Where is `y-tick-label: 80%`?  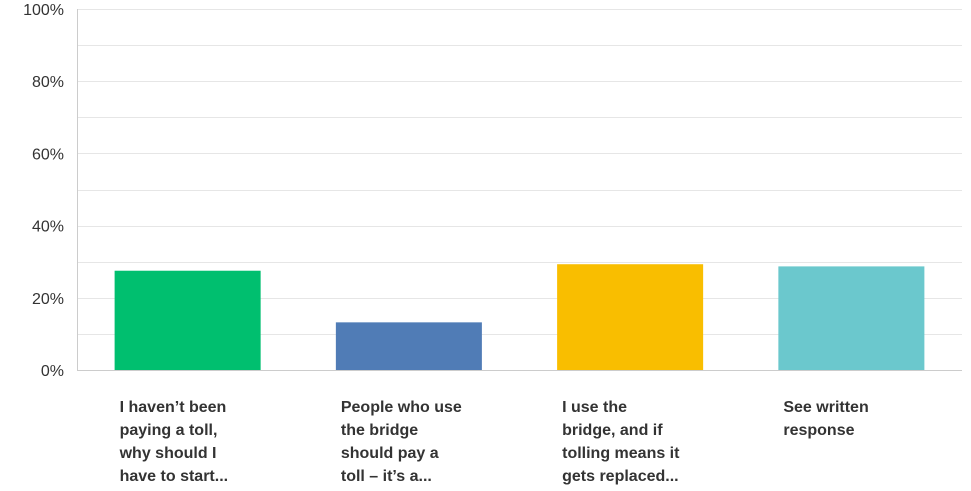 y-tick-label: 80% is located at coordinates (48, 82).